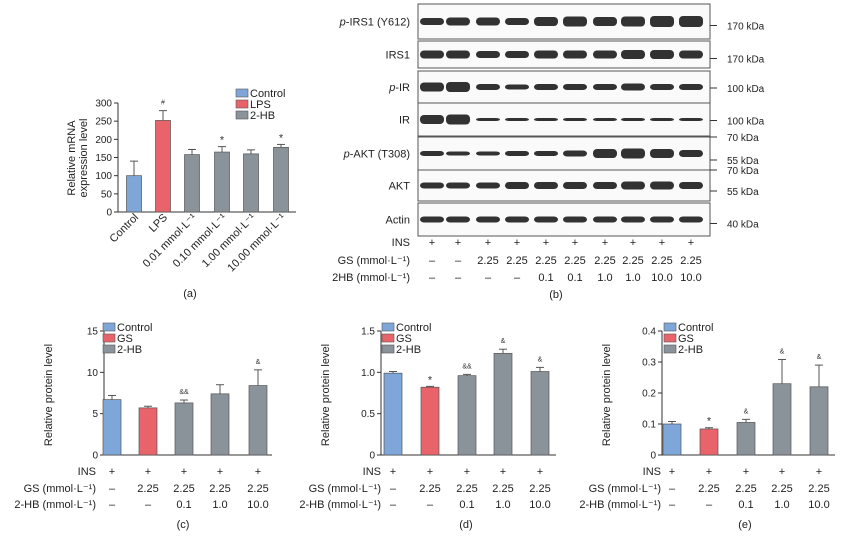 The image size is (857, 540). What do you see at coordinates (404, 121) in the screenshot?
I see `blot-label-text: IR` at bounding box center [404, 121].